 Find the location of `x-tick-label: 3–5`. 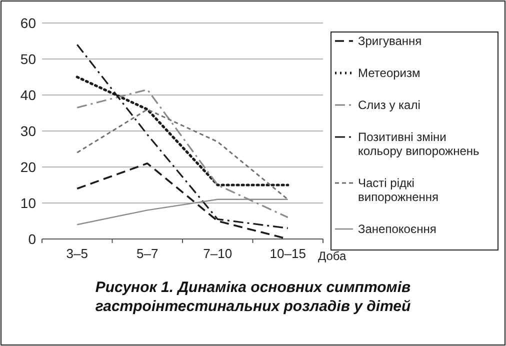

x-tick-label: 3–5 is located at coordinates (77, 253).